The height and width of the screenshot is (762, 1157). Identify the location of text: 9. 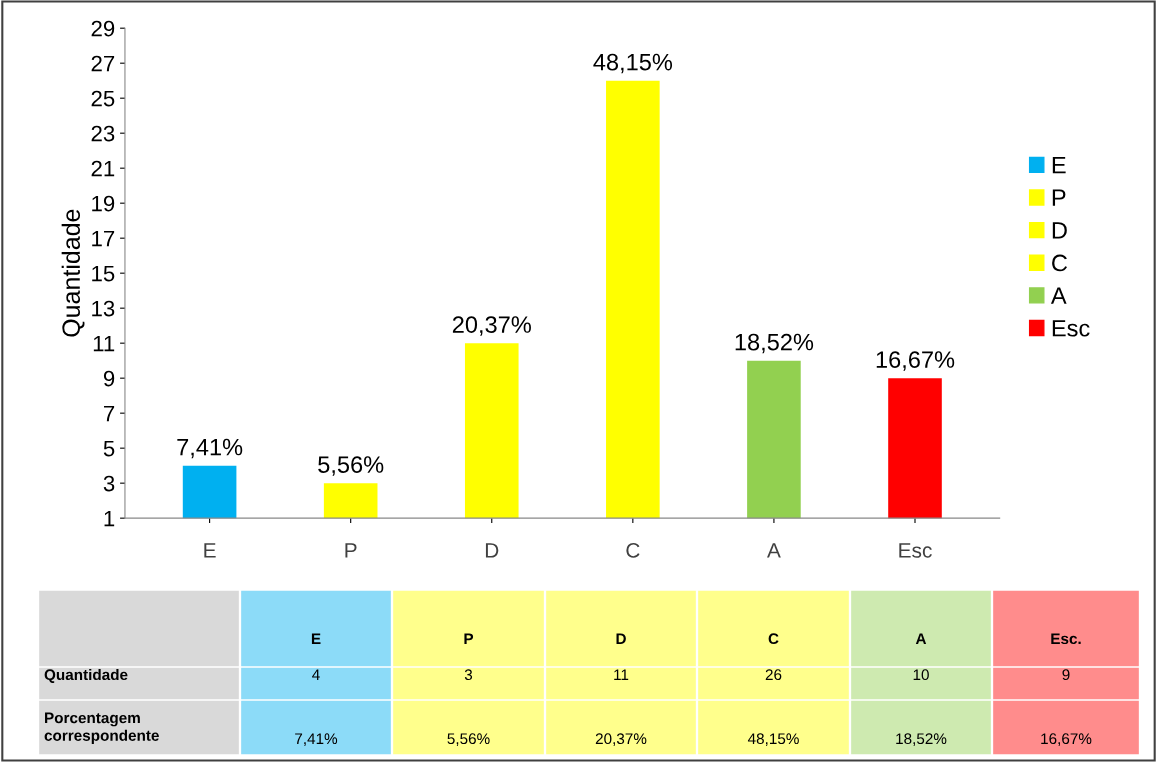
(1066, 675).